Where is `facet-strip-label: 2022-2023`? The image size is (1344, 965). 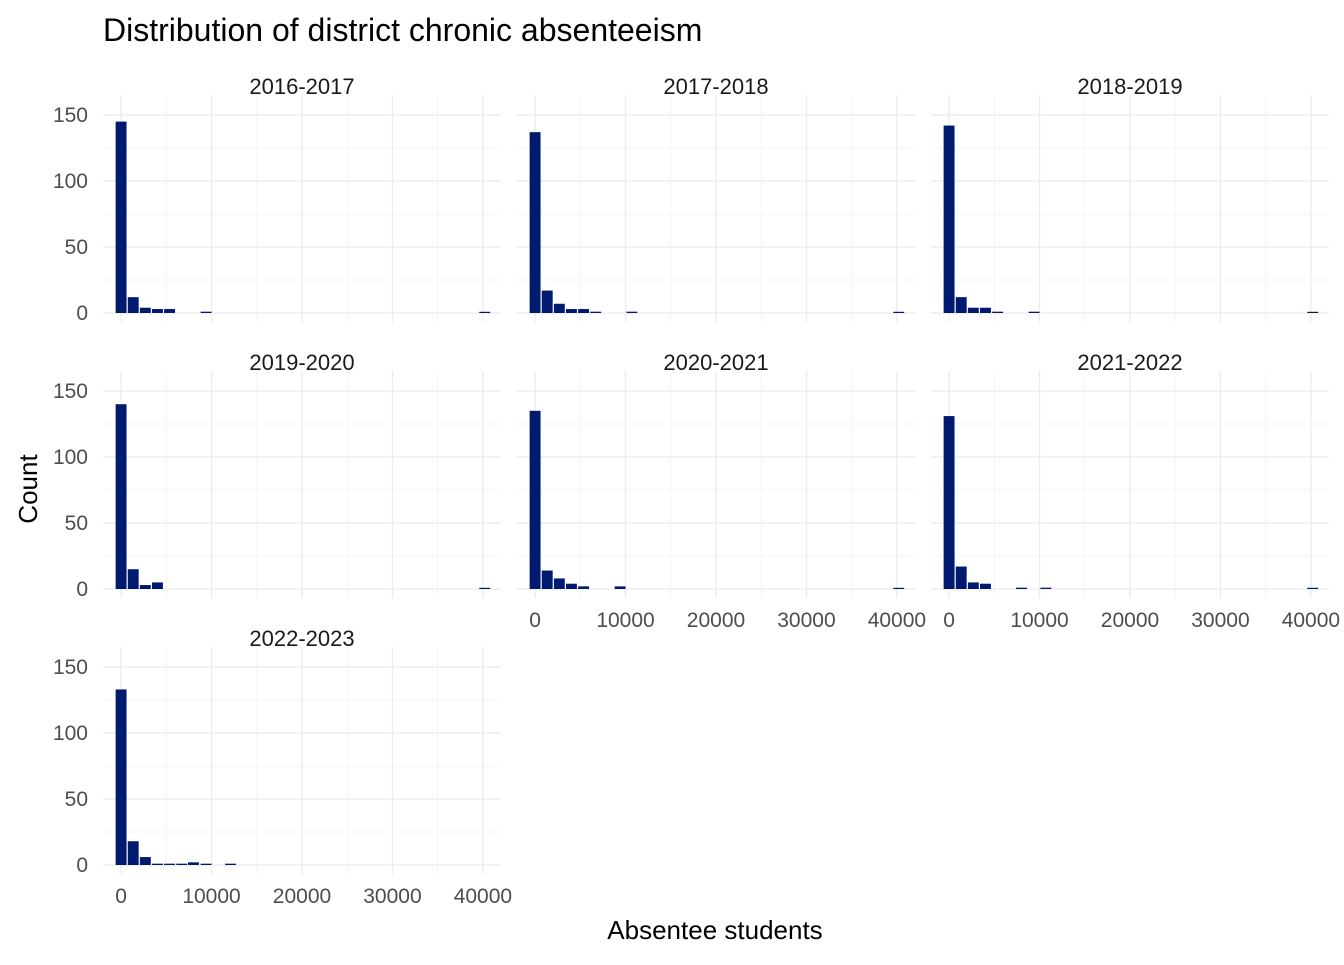
facet-strip-label: 2022-2023 is located at coordinates (301, 638).